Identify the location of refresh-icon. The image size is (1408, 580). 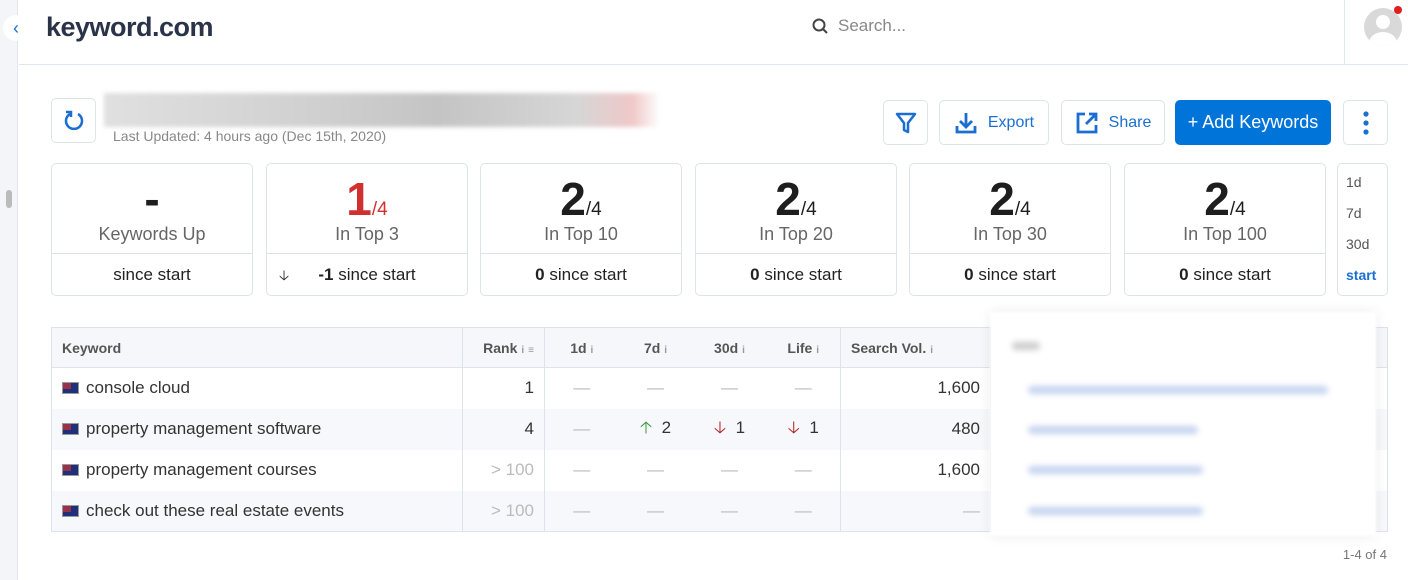
(73, 120).